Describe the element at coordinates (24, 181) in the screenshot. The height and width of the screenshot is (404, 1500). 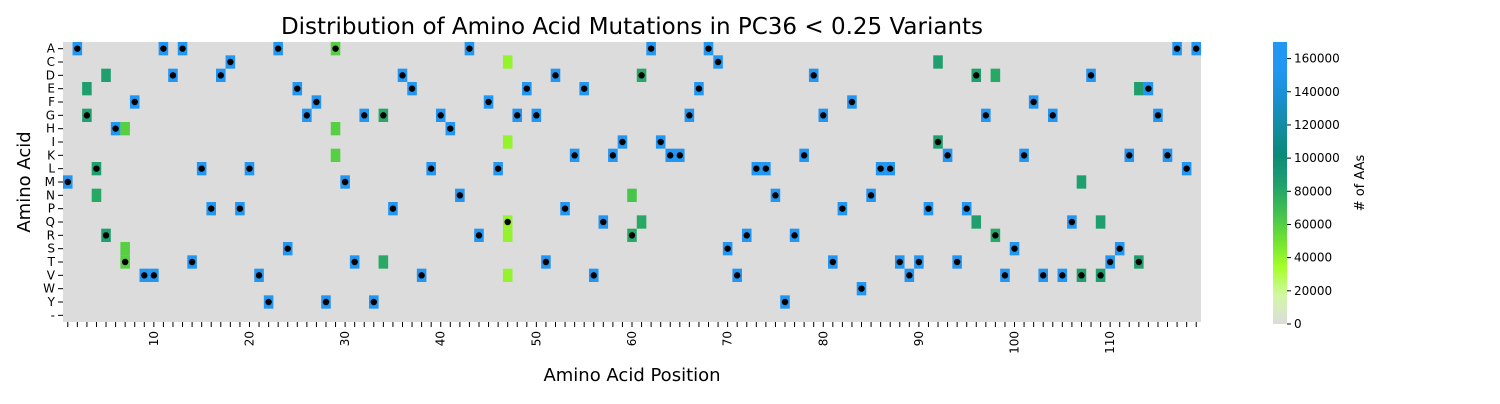
I see `y-axis-label: Amino Acid` at that location.